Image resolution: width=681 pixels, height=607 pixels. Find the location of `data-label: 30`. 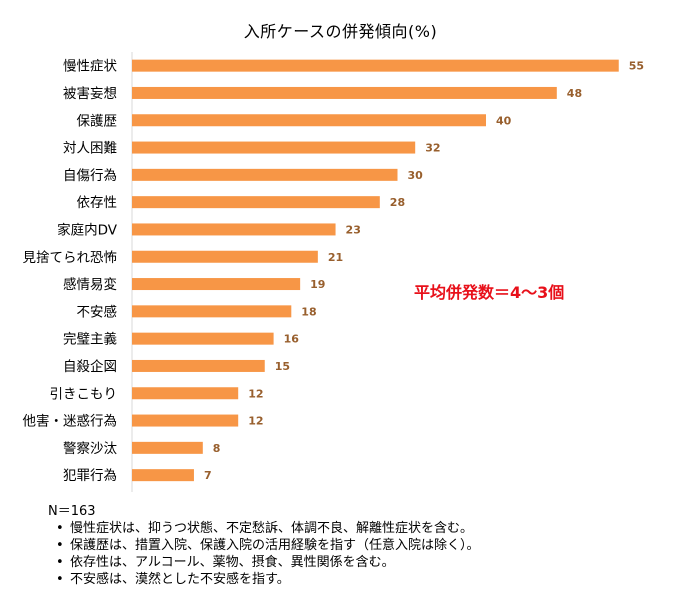

data-label: 30 is located at coordinates (416, 175).